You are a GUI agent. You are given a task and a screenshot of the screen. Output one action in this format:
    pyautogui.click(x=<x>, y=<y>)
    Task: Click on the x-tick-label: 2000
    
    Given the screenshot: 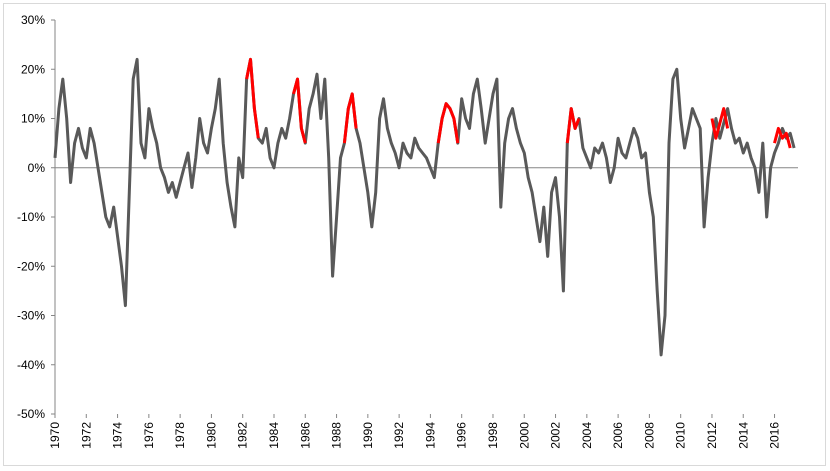 What is the action you would take?
    pyautogui.click(x=524, y=435)
    